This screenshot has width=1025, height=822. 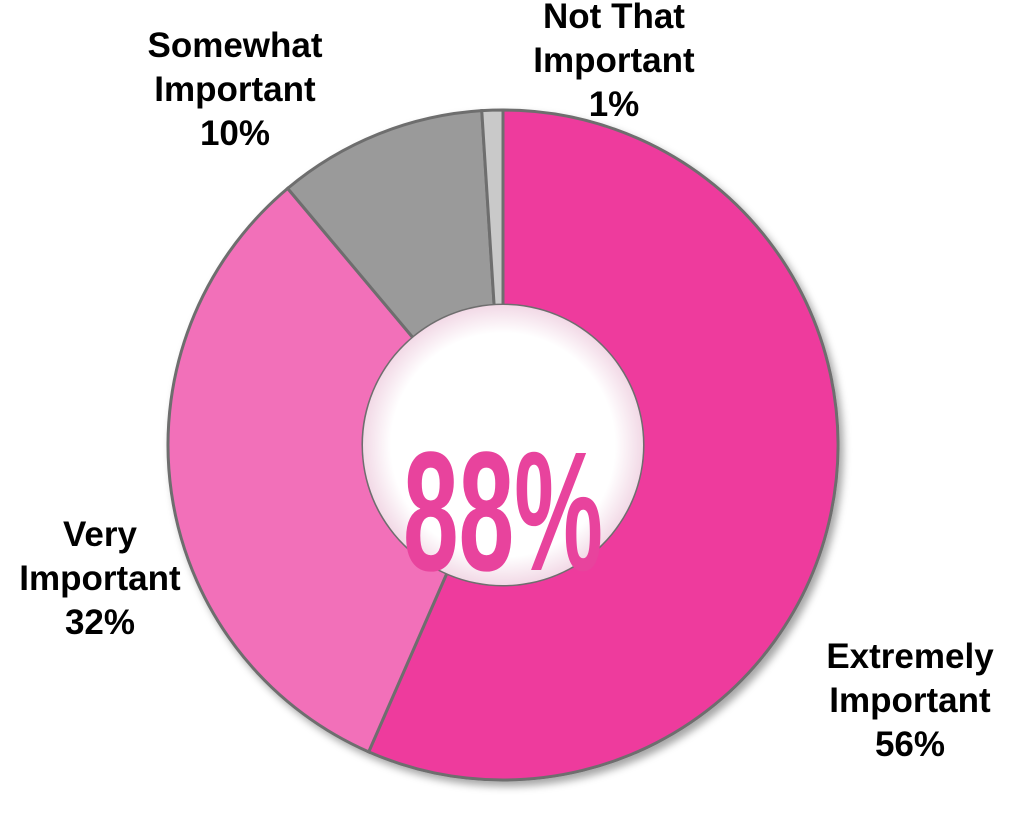 I want to click on label-very-important: Very Important 32%, so click(x=100, y=578).